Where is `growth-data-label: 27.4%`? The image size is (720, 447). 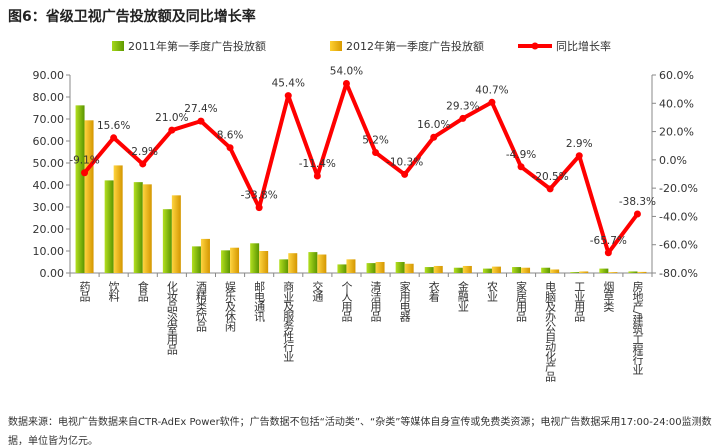
growth-data-label: 27.4% is located at coordinates (200, 109).